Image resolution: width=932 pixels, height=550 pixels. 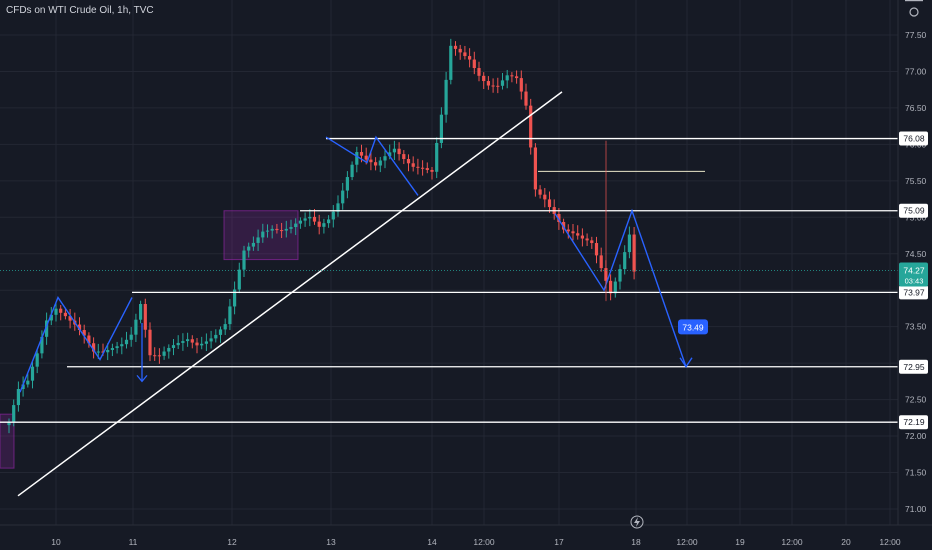 What do you see at coordinates (916, 71) in the screenshot?
I see `y-tick-label: 77.00` at bounding box center [916, 71].